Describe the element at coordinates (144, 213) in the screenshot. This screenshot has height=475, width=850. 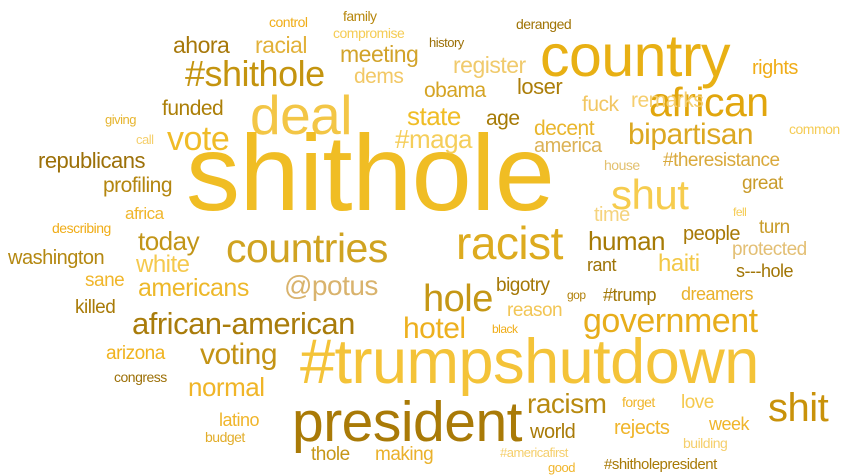
I see `word-africa: africa` at that location.